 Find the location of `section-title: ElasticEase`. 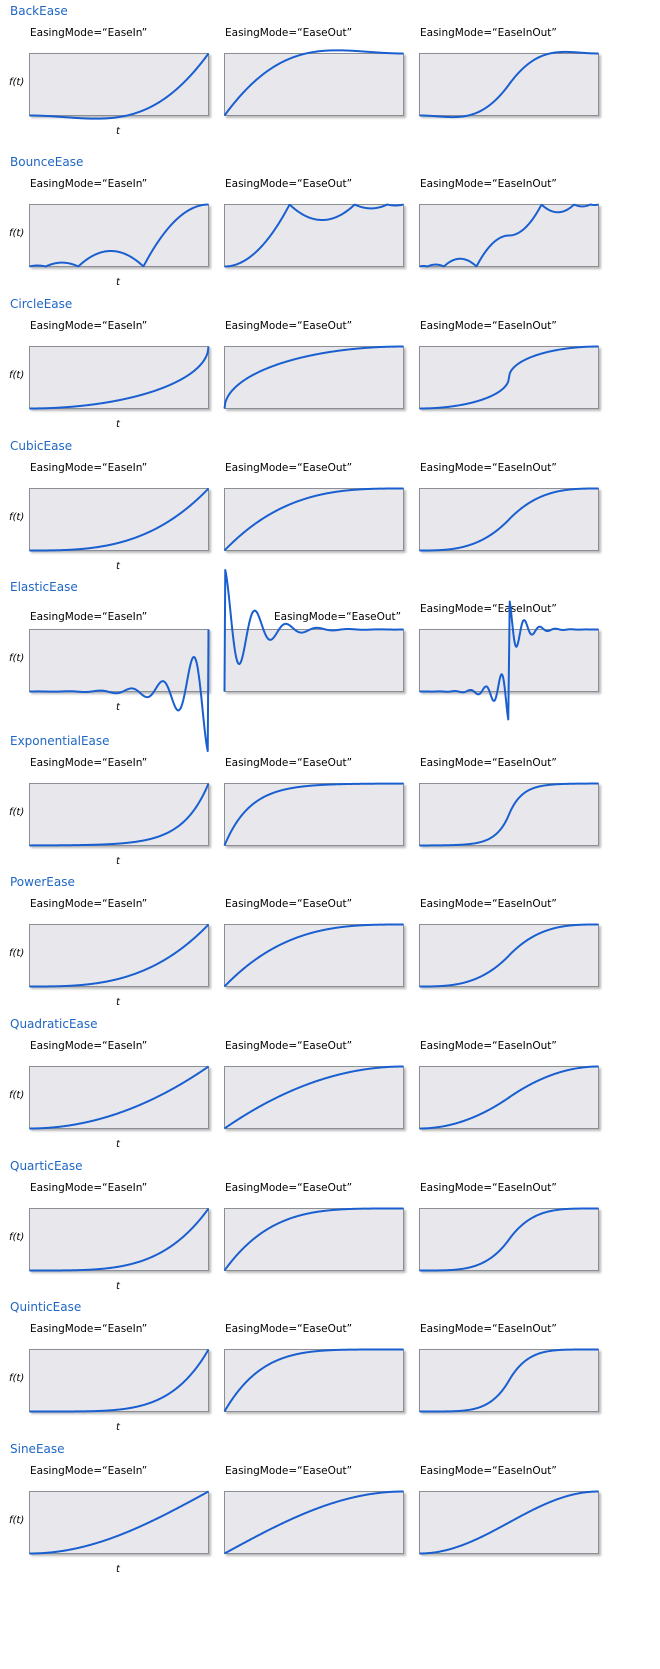

section-title: ElasticEase is located at coordinates (44, 587).